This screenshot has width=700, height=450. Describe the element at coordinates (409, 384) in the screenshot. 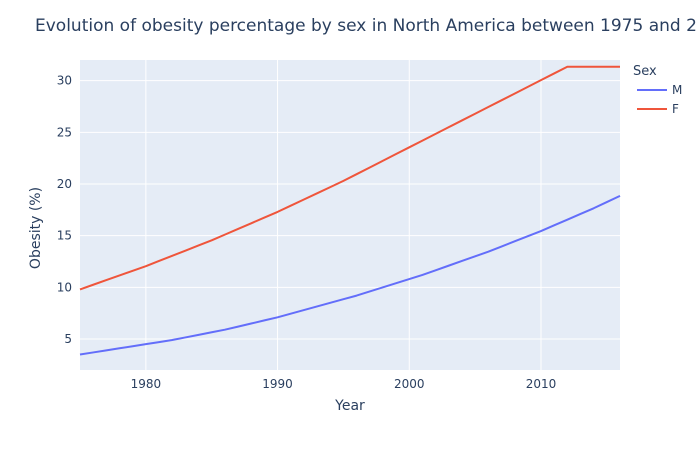

I see `x-tick-label: 2000` at that location.